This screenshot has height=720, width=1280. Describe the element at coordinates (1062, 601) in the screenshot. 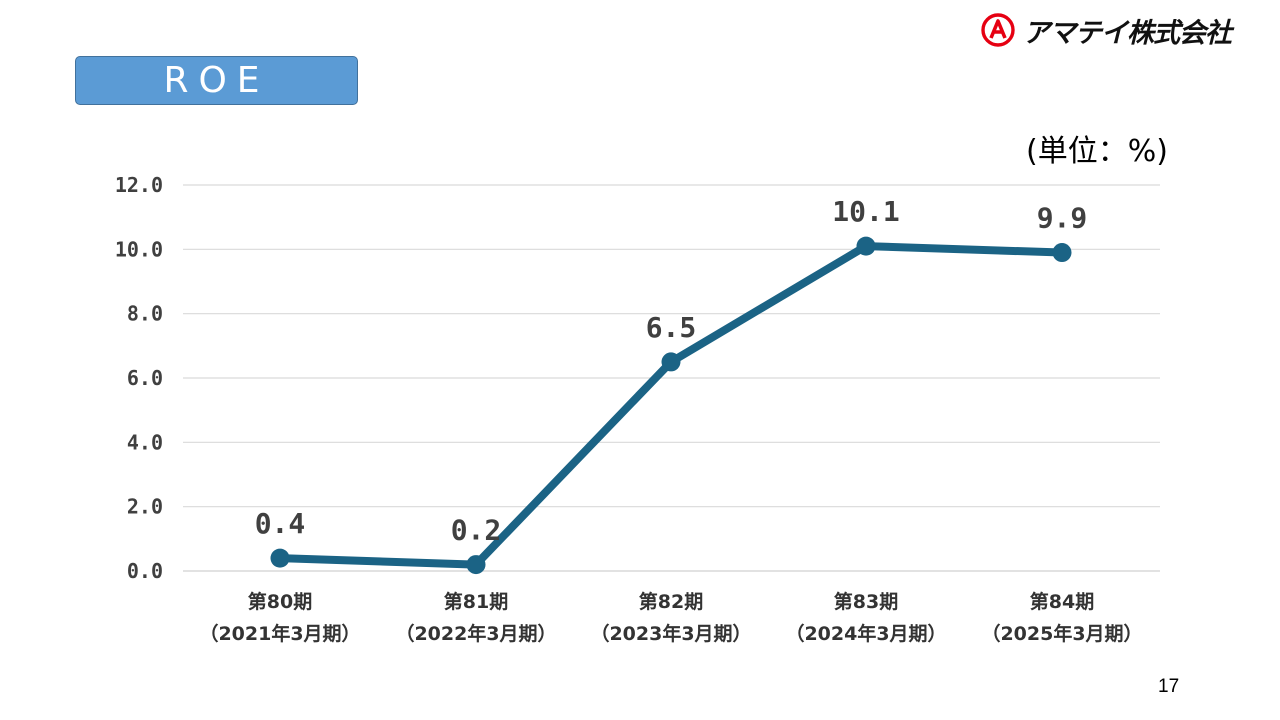

I see `x-category-label: 第84期` at that location.